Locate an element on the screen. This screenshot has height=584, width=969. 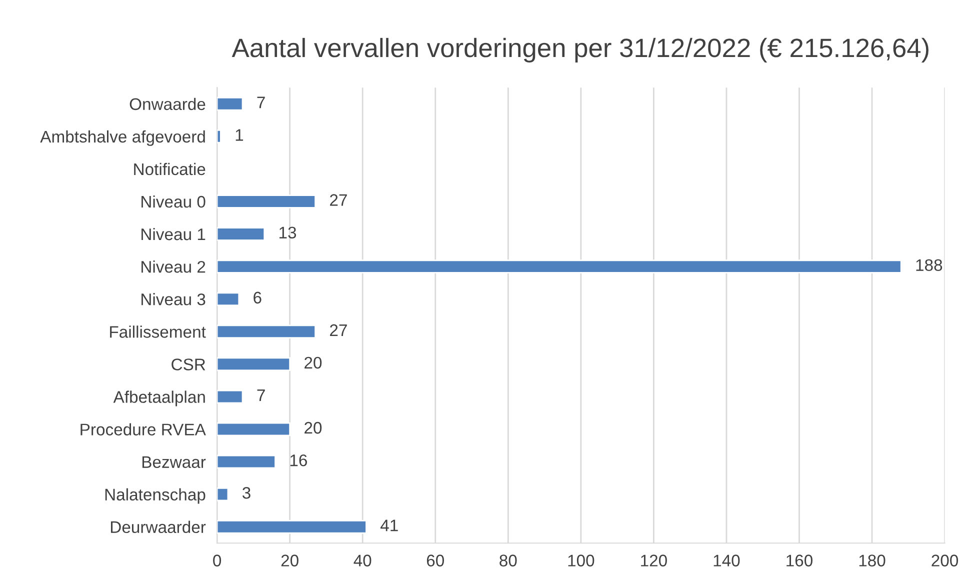
y-tick-label: Procedure RVEA is located at coordinates (143, 429).